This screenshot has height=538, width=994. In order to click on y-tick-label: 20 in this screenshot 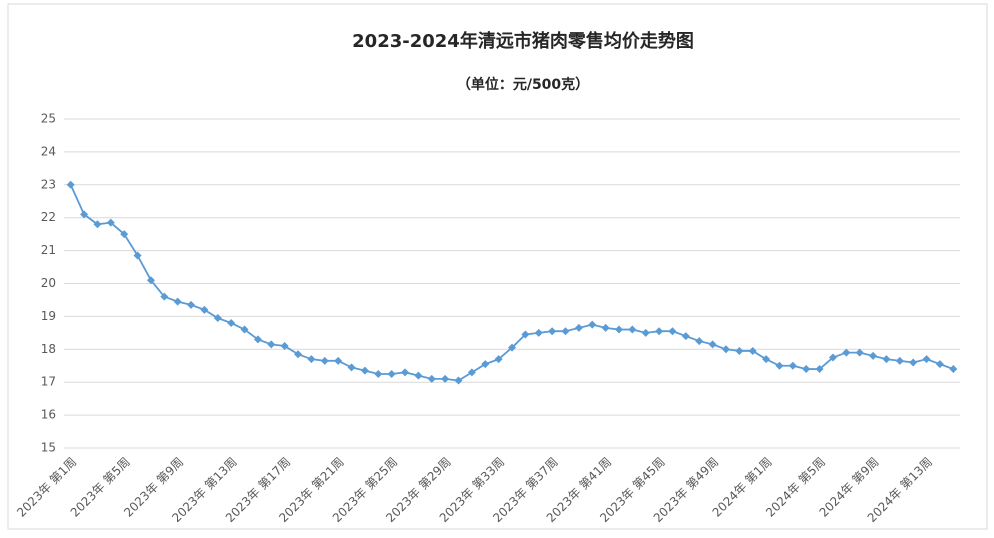, I will do `click(48, 283)`.